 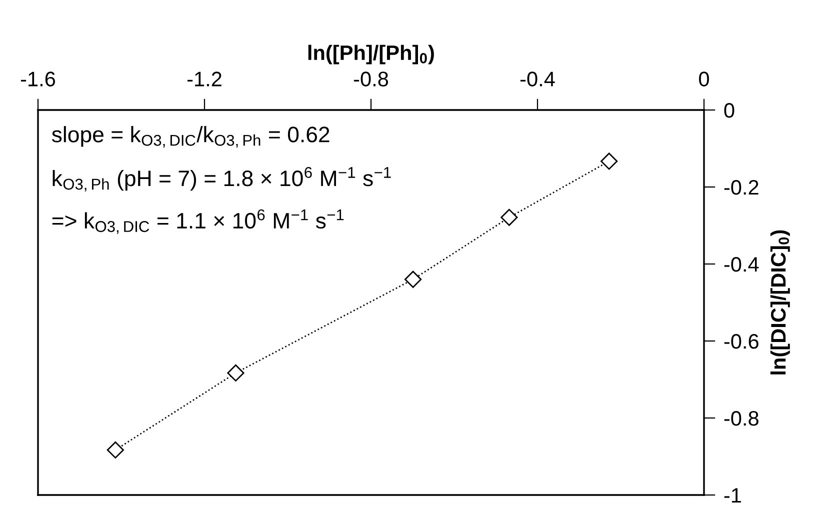 What do you see at coordinates (741, 418) in the screenshot?
I see `y-tick-label: -0.8` at bounding box center [741, 418].